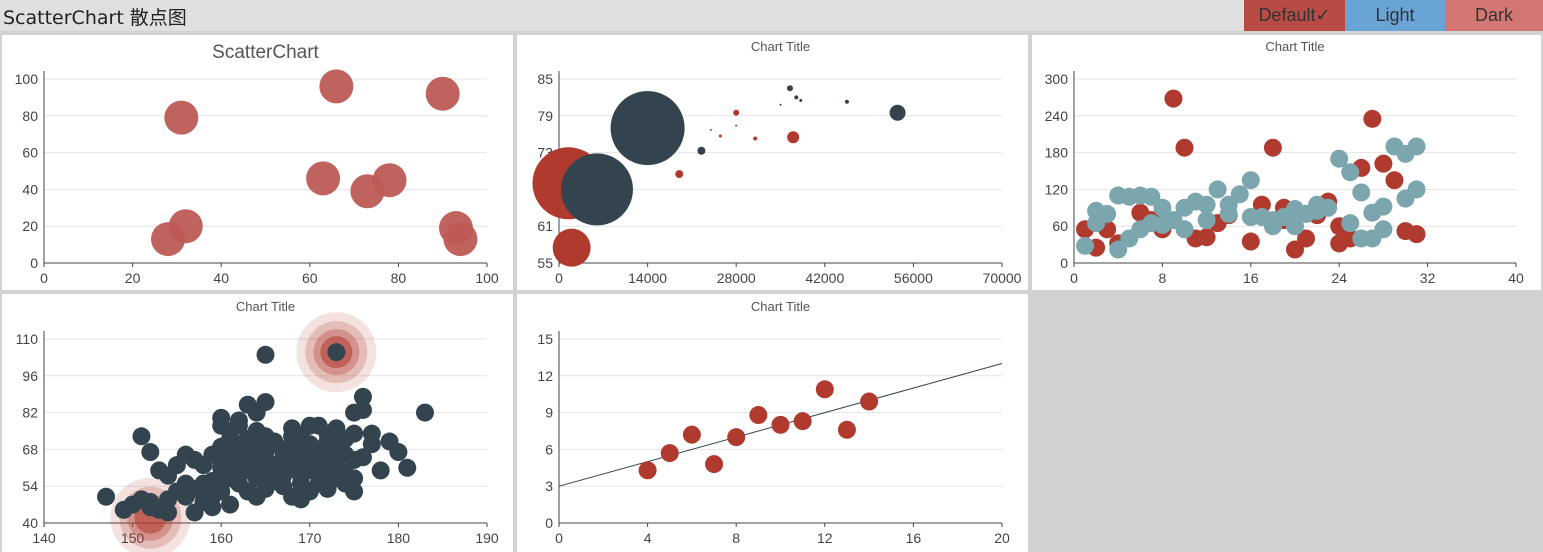 The width and height of the screenshot is (1543, 552). Describe the element at coordinates (133, 278) in the screenshot. I see `x-tick-label: 20` at that location.